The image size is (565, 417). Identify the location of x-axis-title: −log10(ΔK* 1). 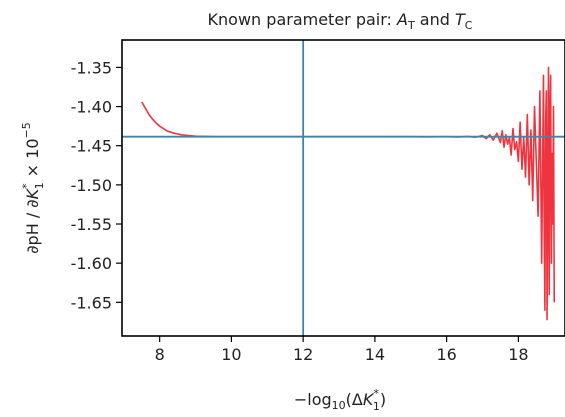
(340, 400).